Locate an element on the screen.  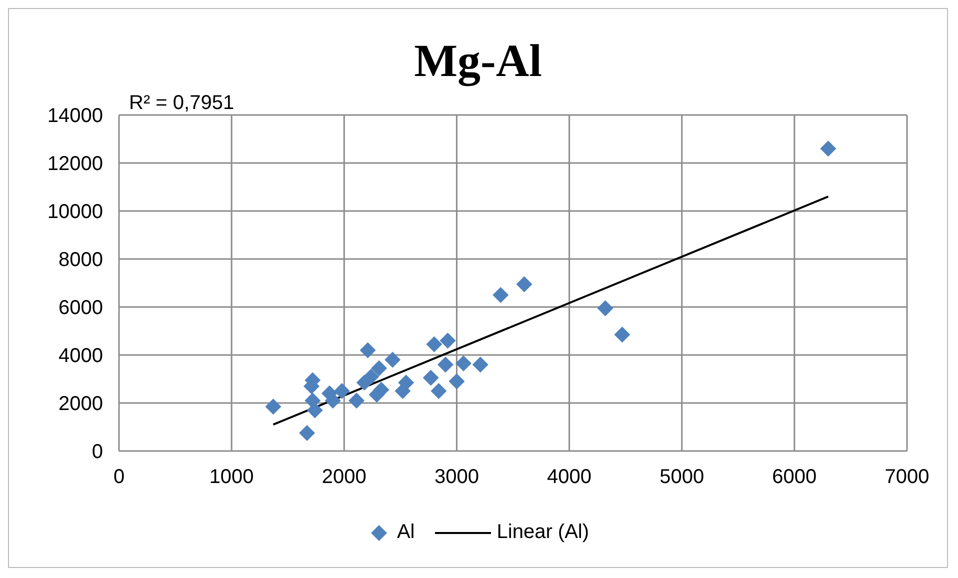
y-tick-label: 0 is located at coordinates (97, 452).